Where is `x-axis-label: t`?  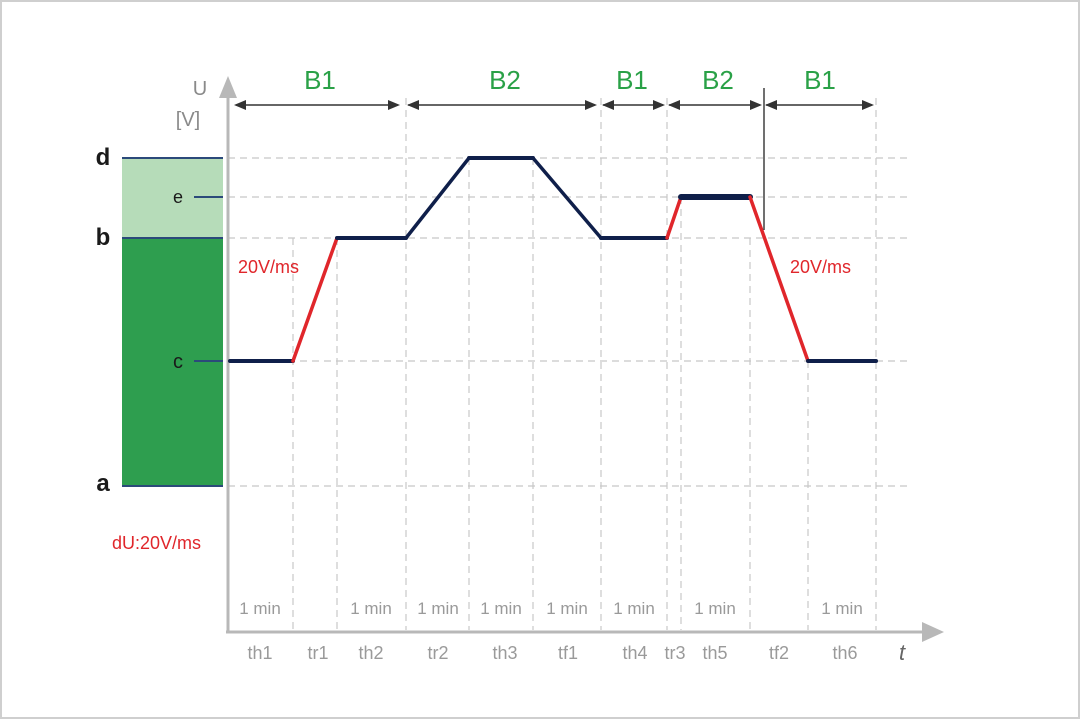
x-axis-label: t is located at coordinates (902, 652).